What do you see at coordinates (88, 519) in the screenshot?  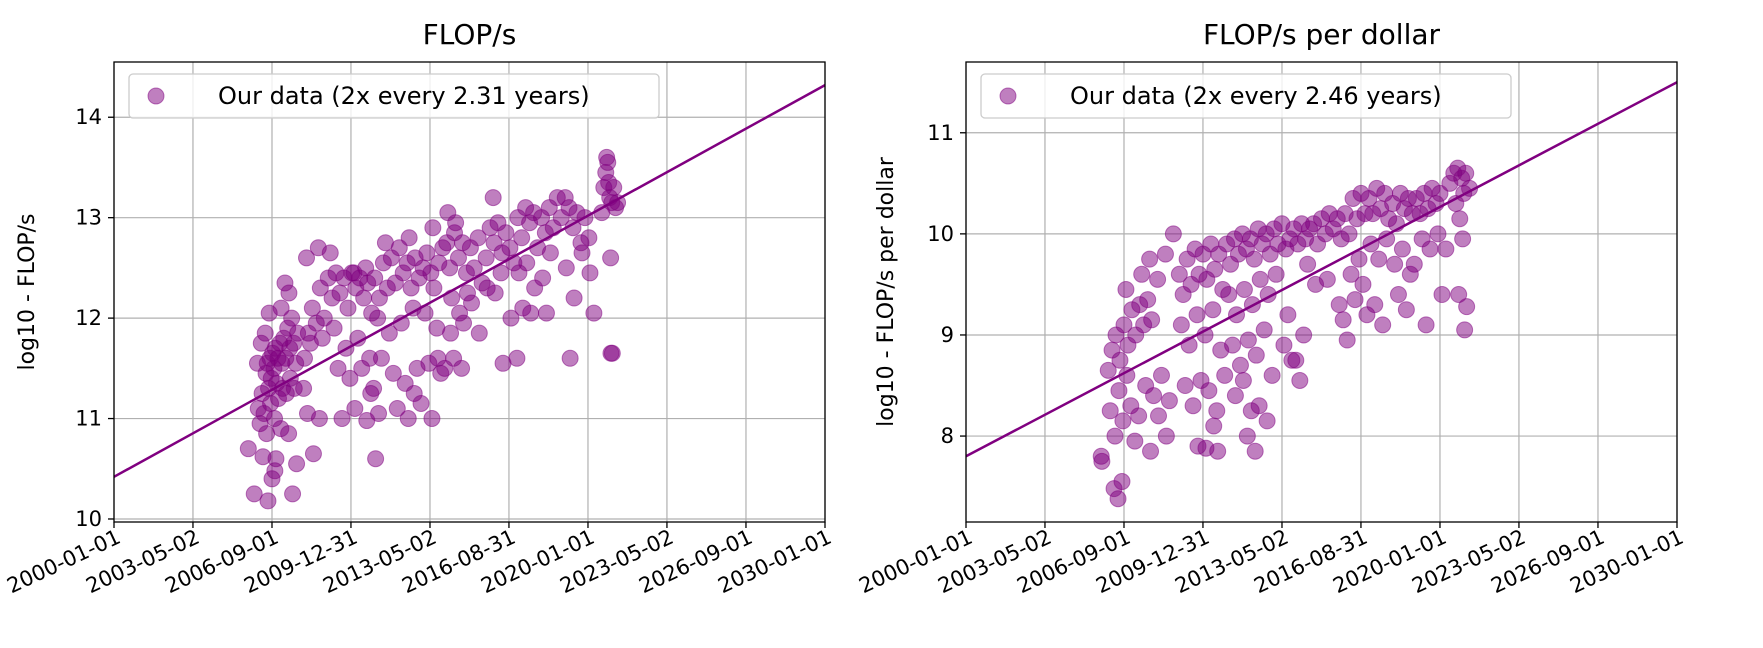 I see `y-tick-label: 10` at bounding box center [88, 519].